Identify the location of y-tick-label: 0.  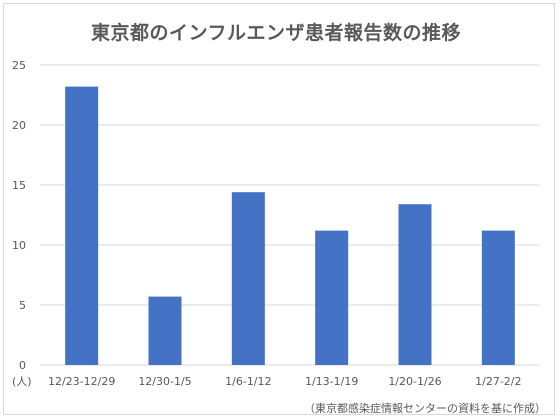
(22, 365).